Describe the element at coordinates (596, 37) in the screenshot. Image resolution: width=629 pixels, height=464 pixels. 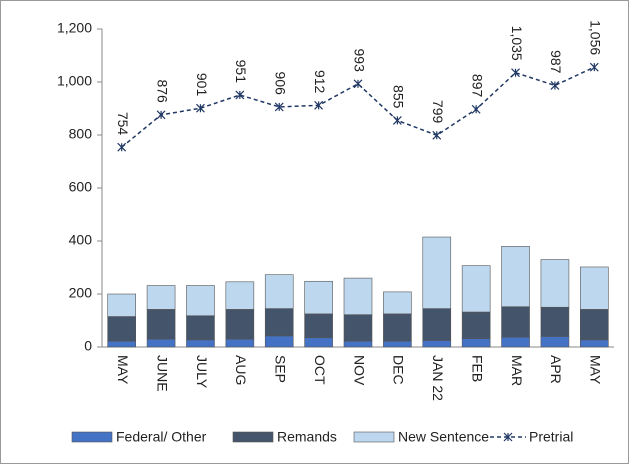
I see `data-label: 1,056` at that location.